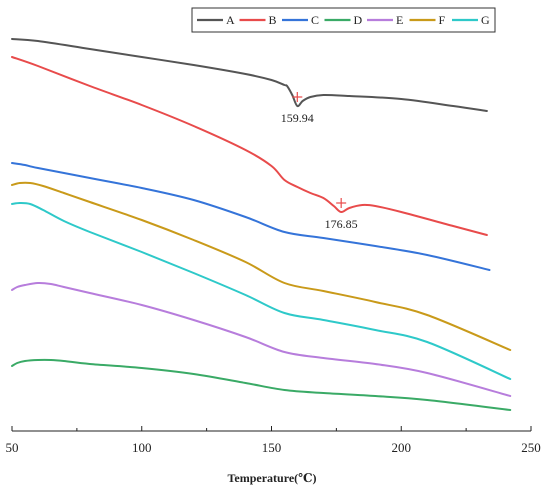 The image size is (550, 494). Describe the element at coordinates (485, 20) in the screenshot. I see `legend-label-g: G` at that location.